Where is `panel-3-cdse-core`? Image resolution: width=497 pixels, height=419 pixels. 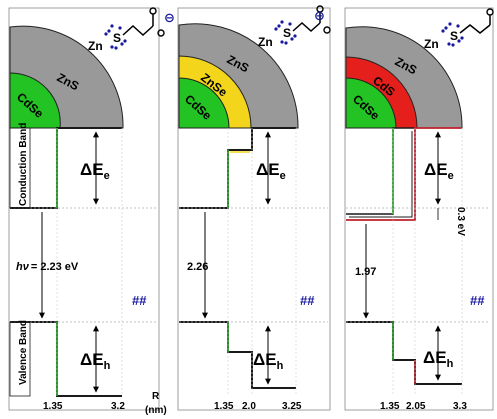 panel-3-cdse-core is located at coordinates (371, 103).